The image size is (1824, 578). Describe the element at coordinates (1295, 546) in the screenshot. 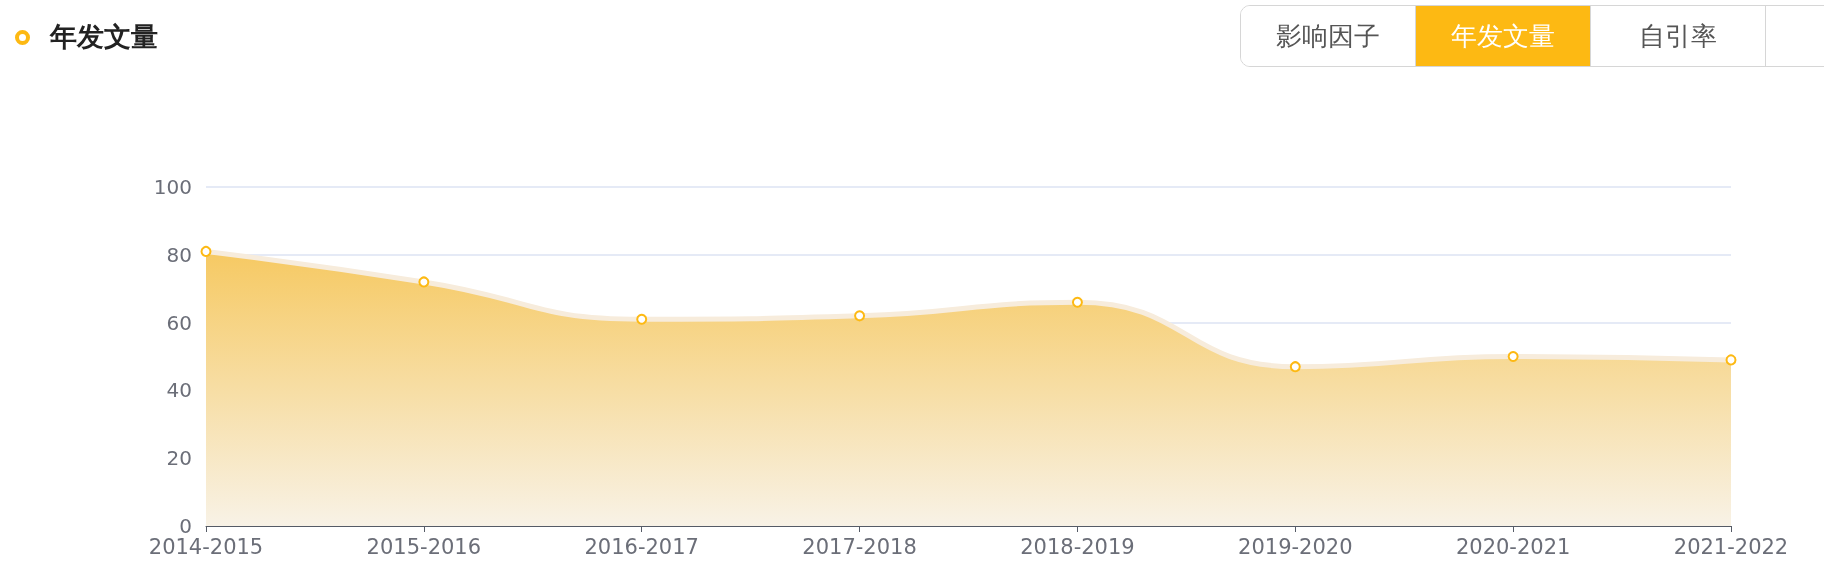

I see `x-tick-label: 2019-2020` at that location.